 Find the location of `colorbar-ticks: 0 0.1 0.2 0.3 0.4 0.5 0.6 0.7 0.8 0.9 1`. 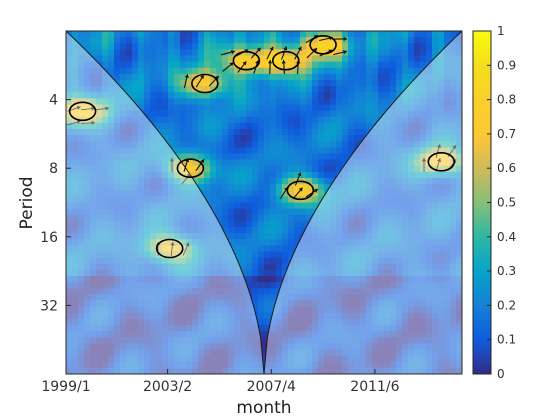

colorbar-ticks: 0 0.1 0.2 0.3 0.4 0.5 0.6 0.7 0.8 0.9 1 is located at coordinates (501, 202).